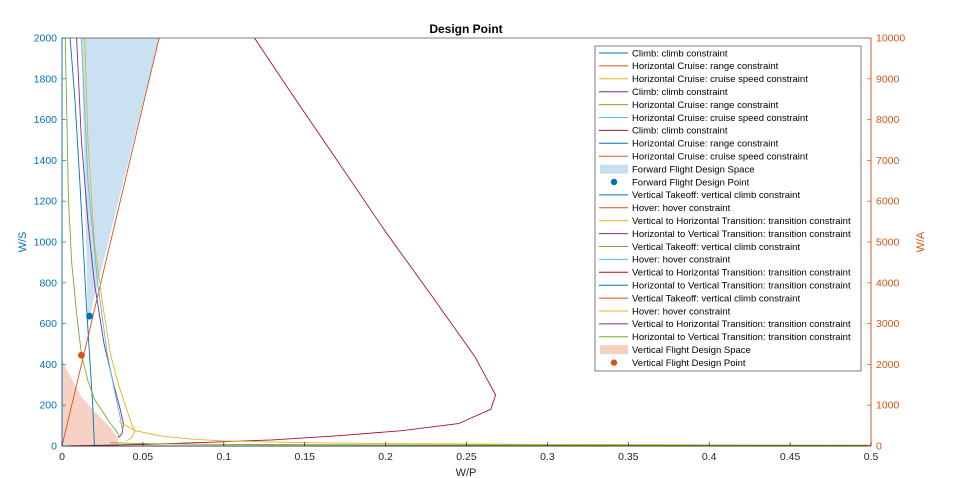  I want to click on y-left-tick-label: 1800, so click(46, 79).